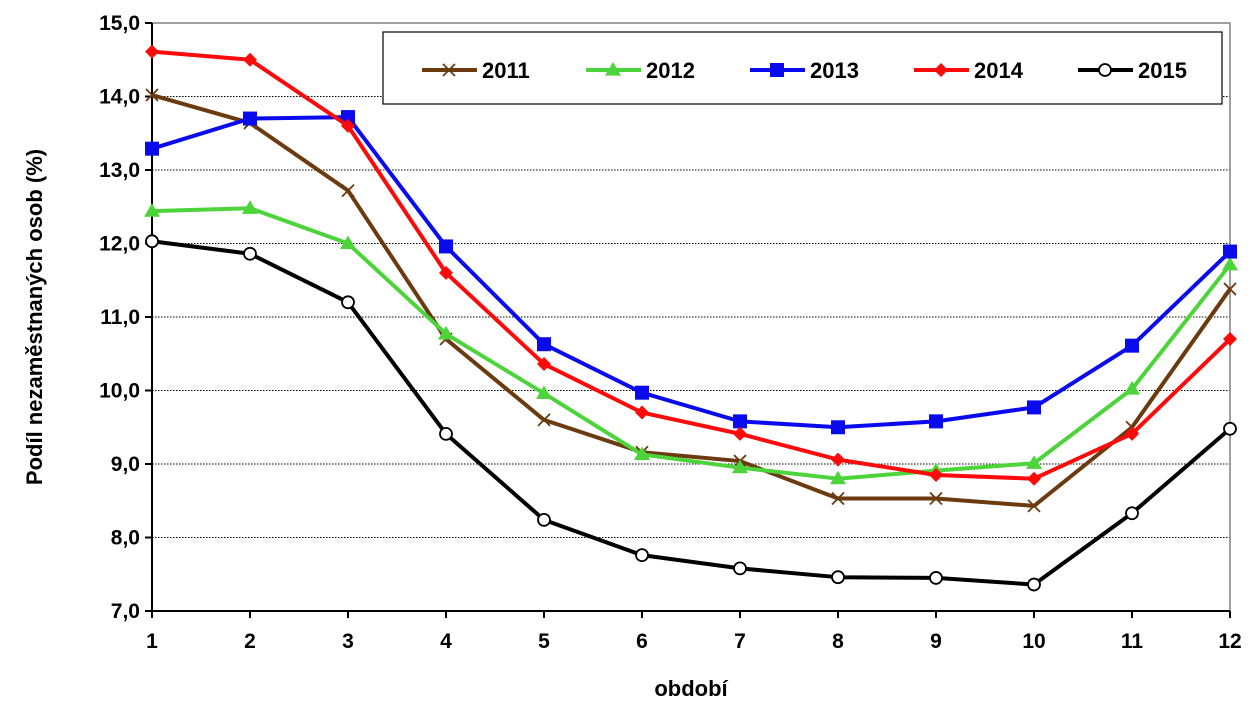  What do you see at coordinates (476, 70) in the screenshot?
I see `legend-item-2011: 2011` at bounding box center [476, 70].